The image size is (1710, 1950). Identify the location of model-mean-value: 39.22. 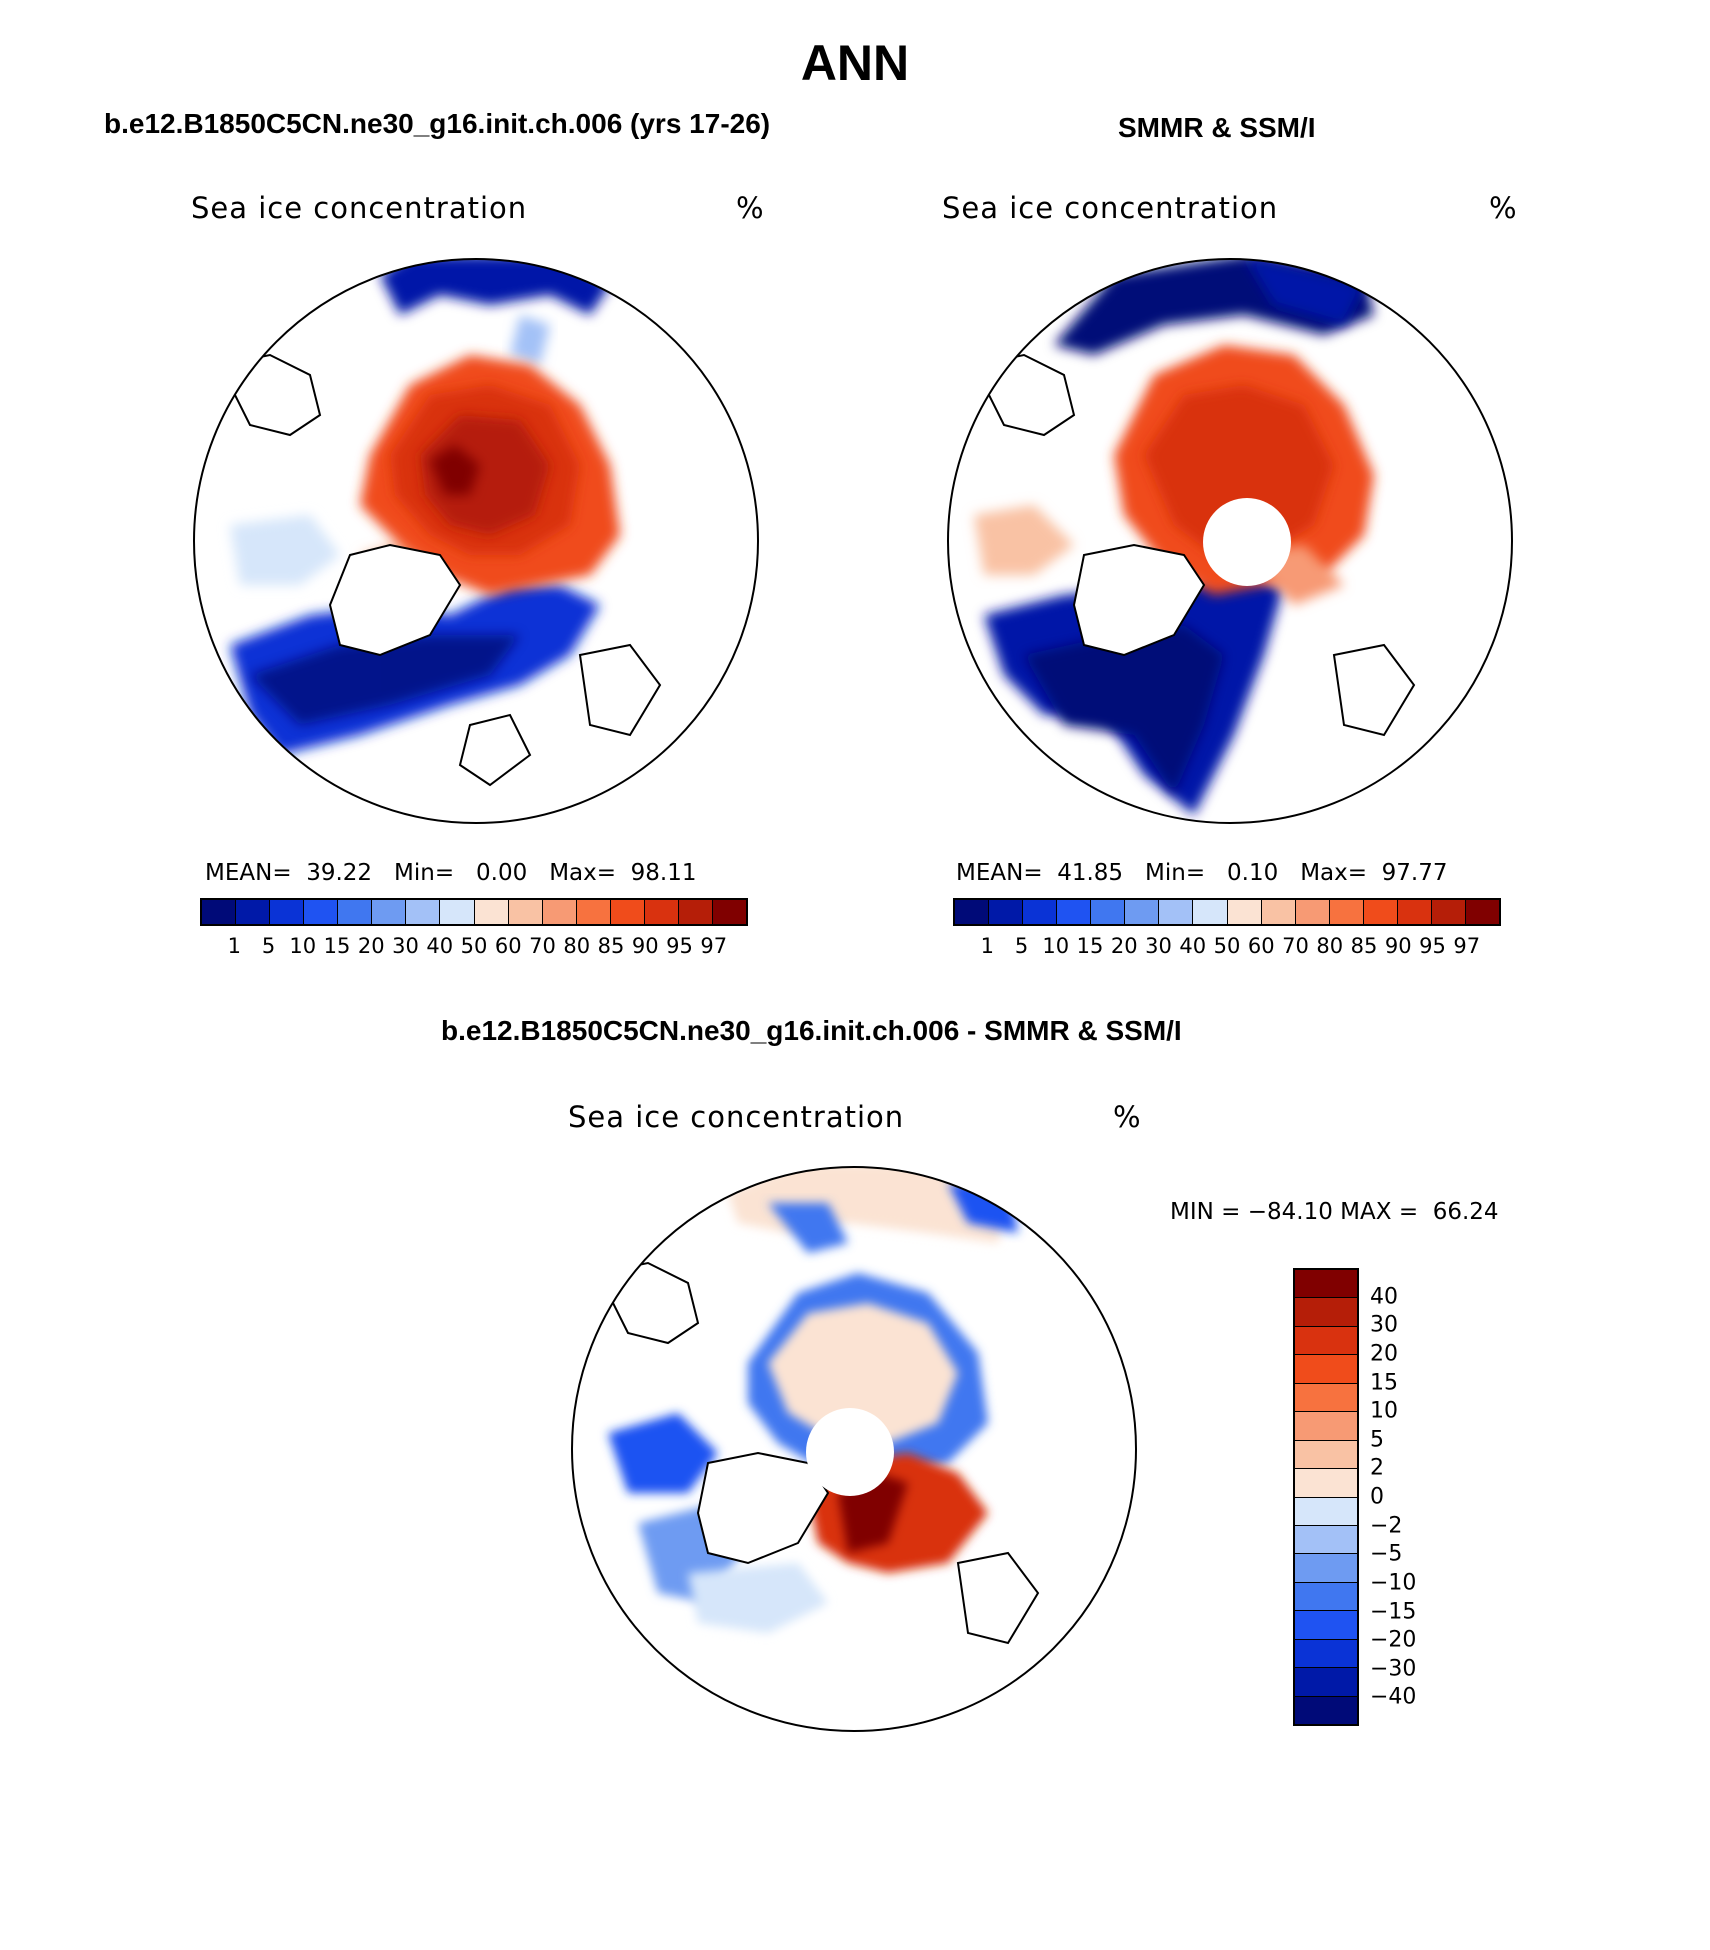
(339, 873).